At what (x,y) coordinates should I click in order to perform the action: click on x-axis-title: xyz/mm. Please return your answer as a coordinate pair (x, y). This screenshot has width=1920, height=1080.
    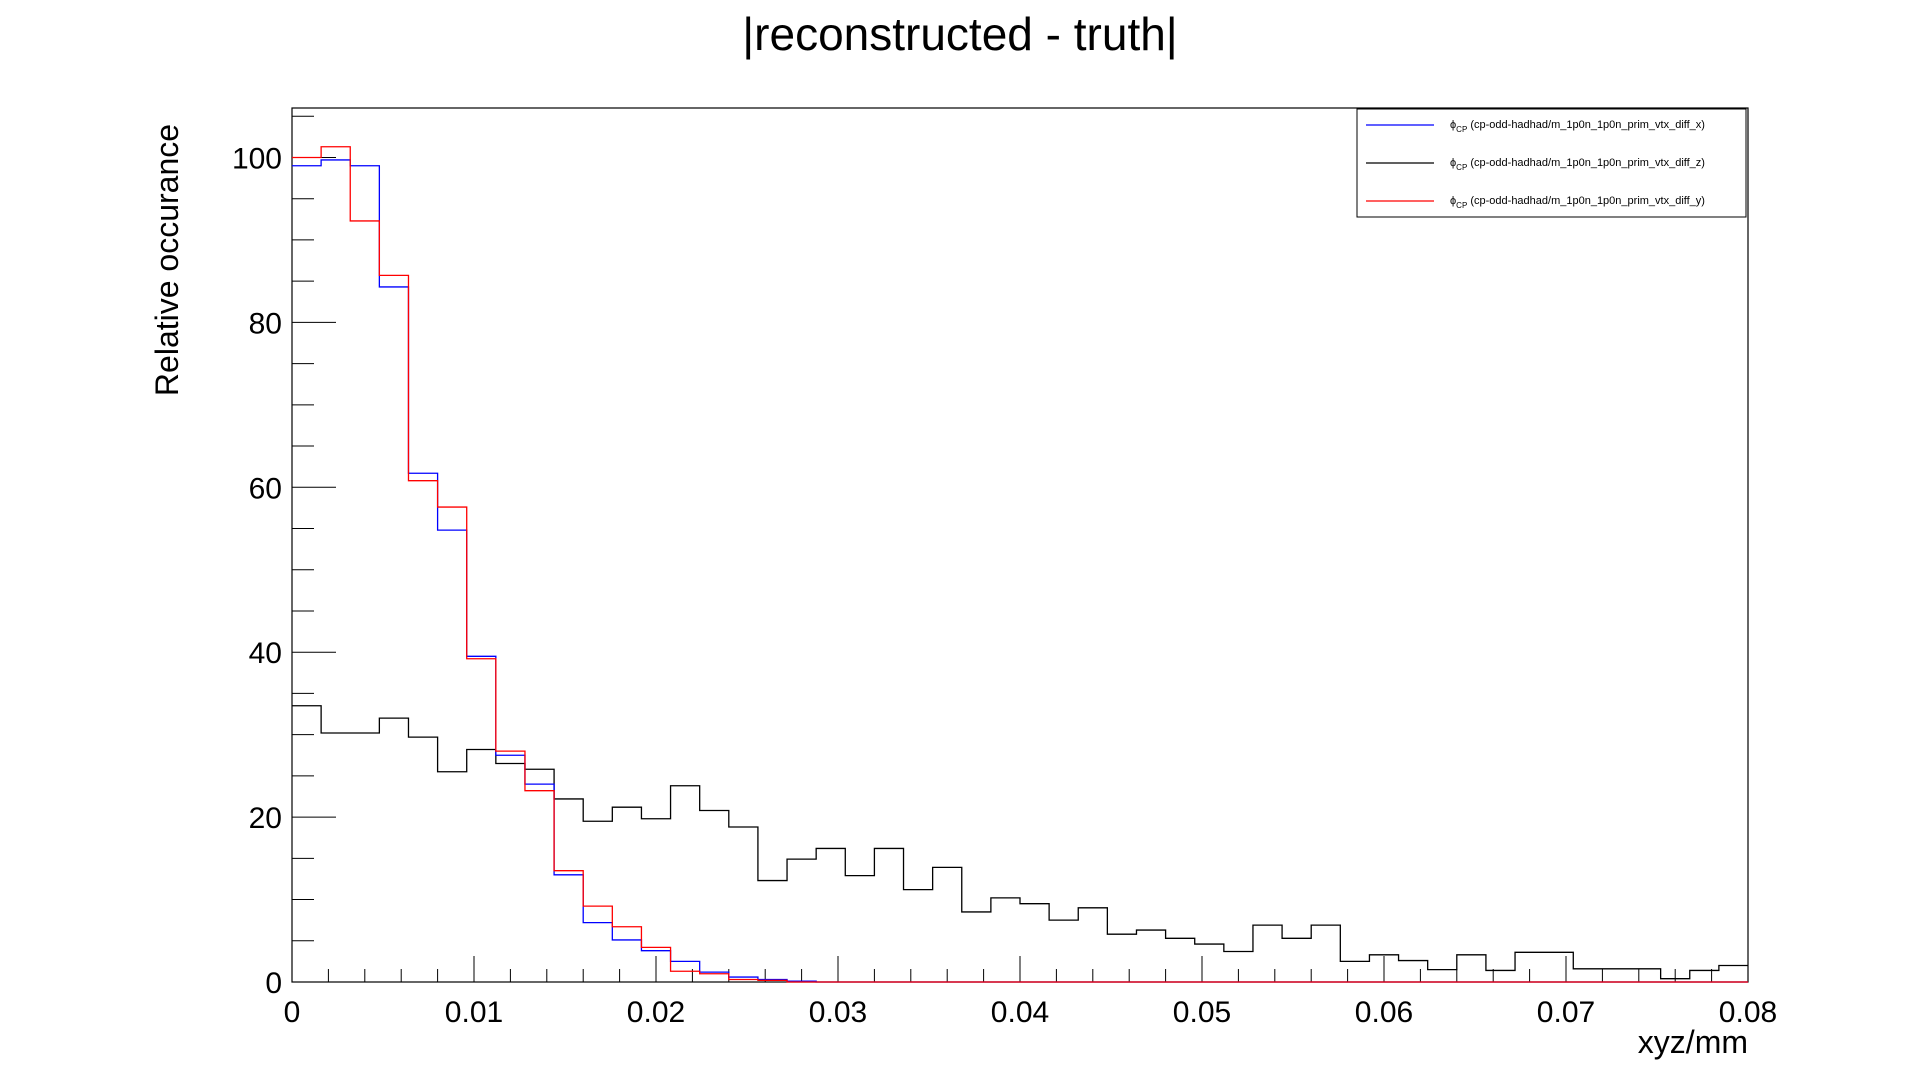
    Looking at the image, I should click on (1693, 1042).